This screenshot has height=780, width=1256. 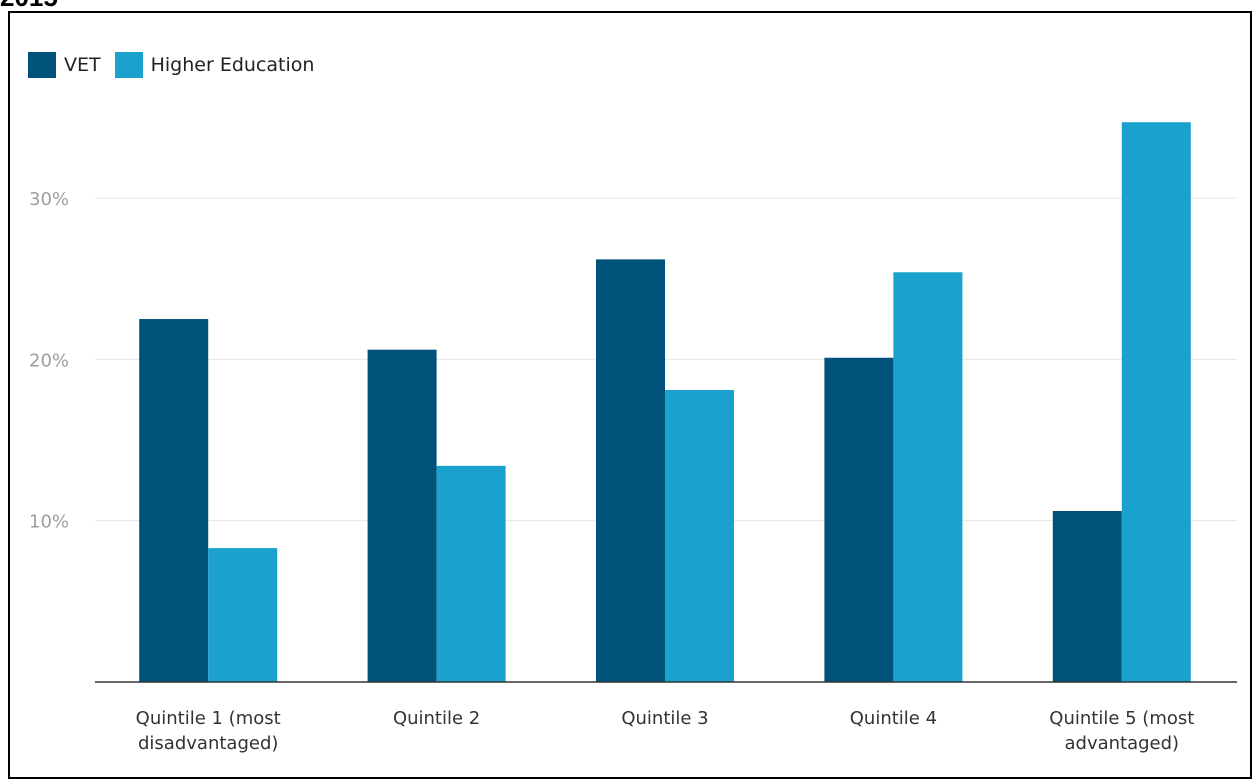 What do you see at coordinates (1121, 718) in the screenshot?
I see `x-tick-label: Quintile 5 (most` at bounding box center [1121, 718].